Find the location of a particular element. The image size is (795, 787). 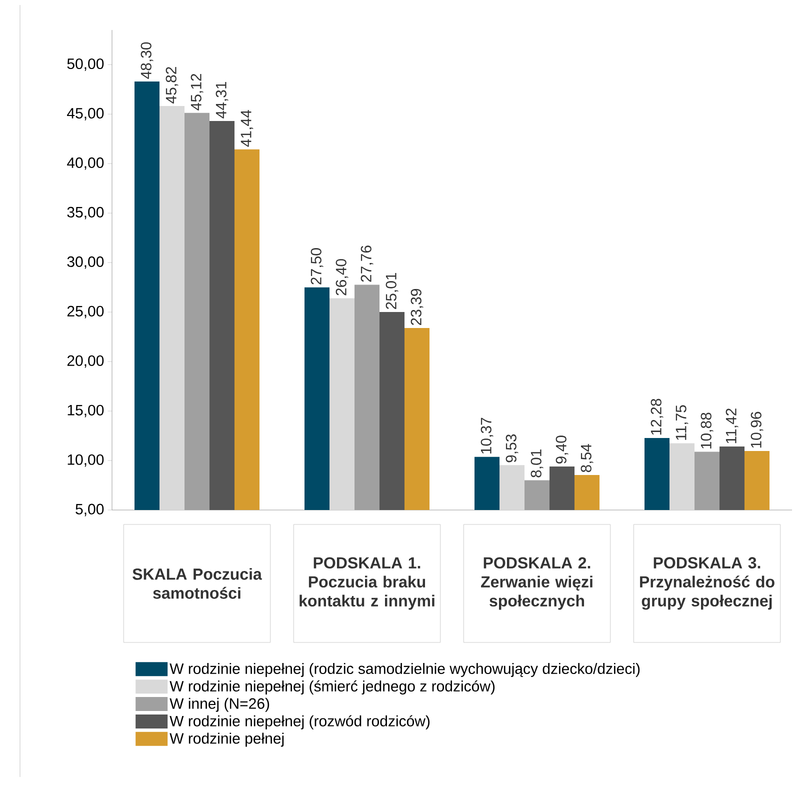

y-tick-label: 30,00 is located at coordinates (85, 262).